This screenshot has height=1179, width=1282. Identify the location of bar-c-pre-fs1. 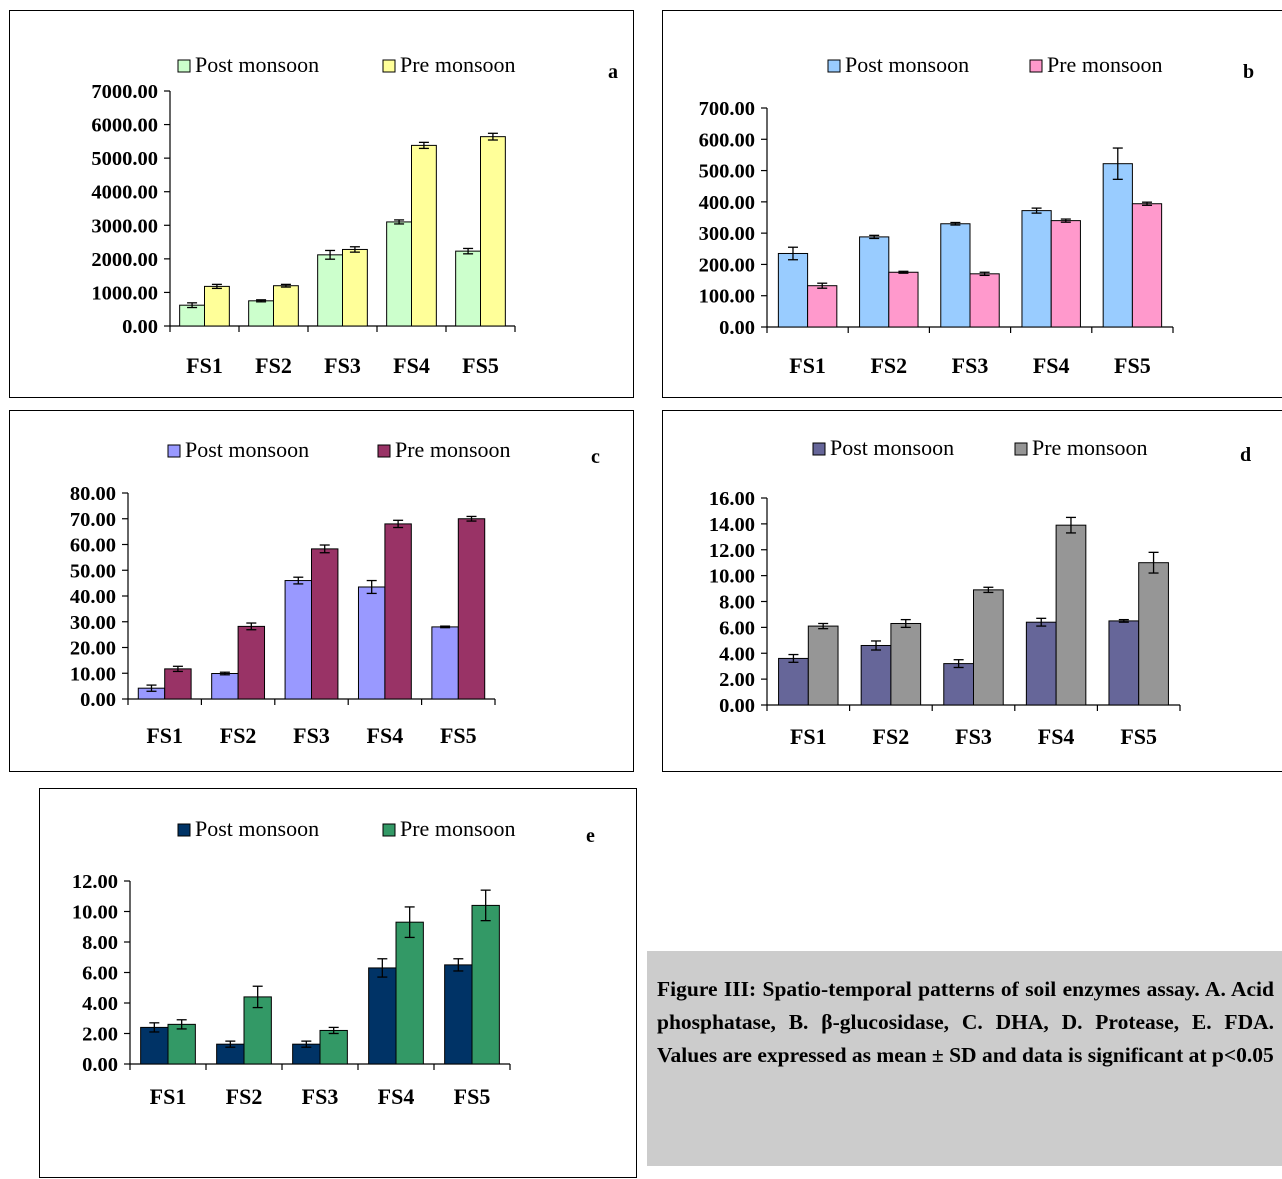
(178, 684).